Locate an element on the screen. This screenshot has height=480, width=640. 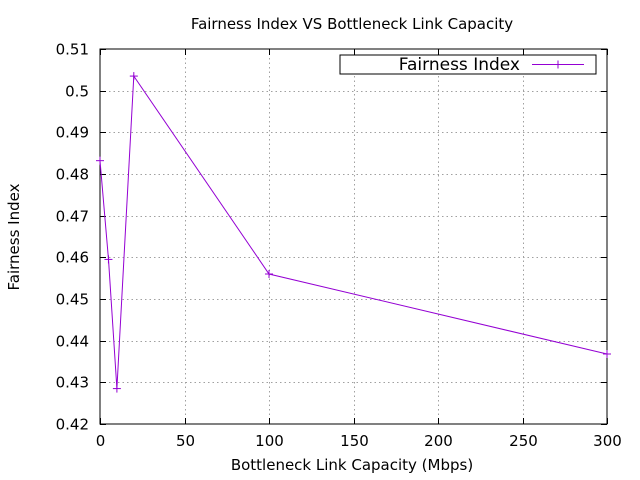
legend-marker is located at coordinates (558, 64).